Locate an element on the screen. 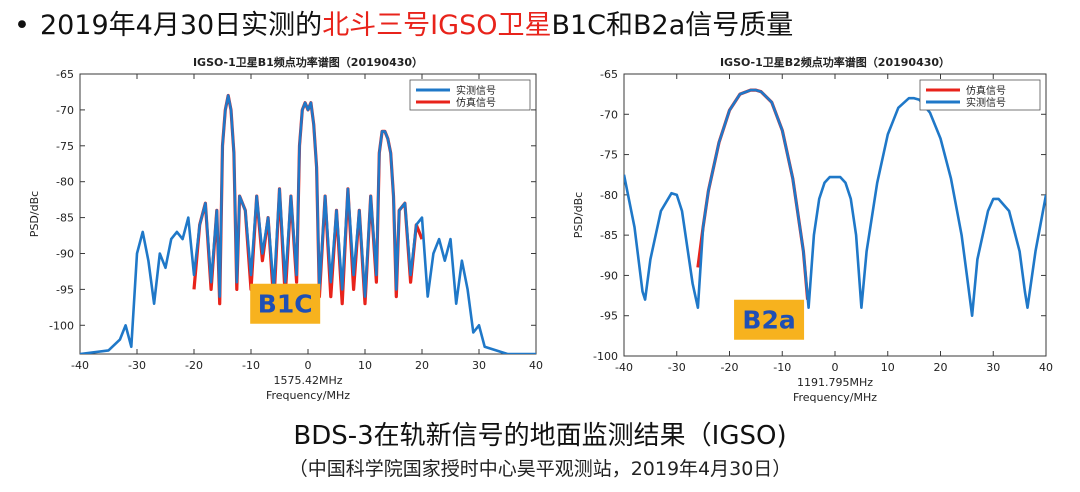 This screenshot has width=1080, height=492. chart-title: IGSO-1卫星B2频点功率谱图（20190430） is located at coordinates (835, 62).